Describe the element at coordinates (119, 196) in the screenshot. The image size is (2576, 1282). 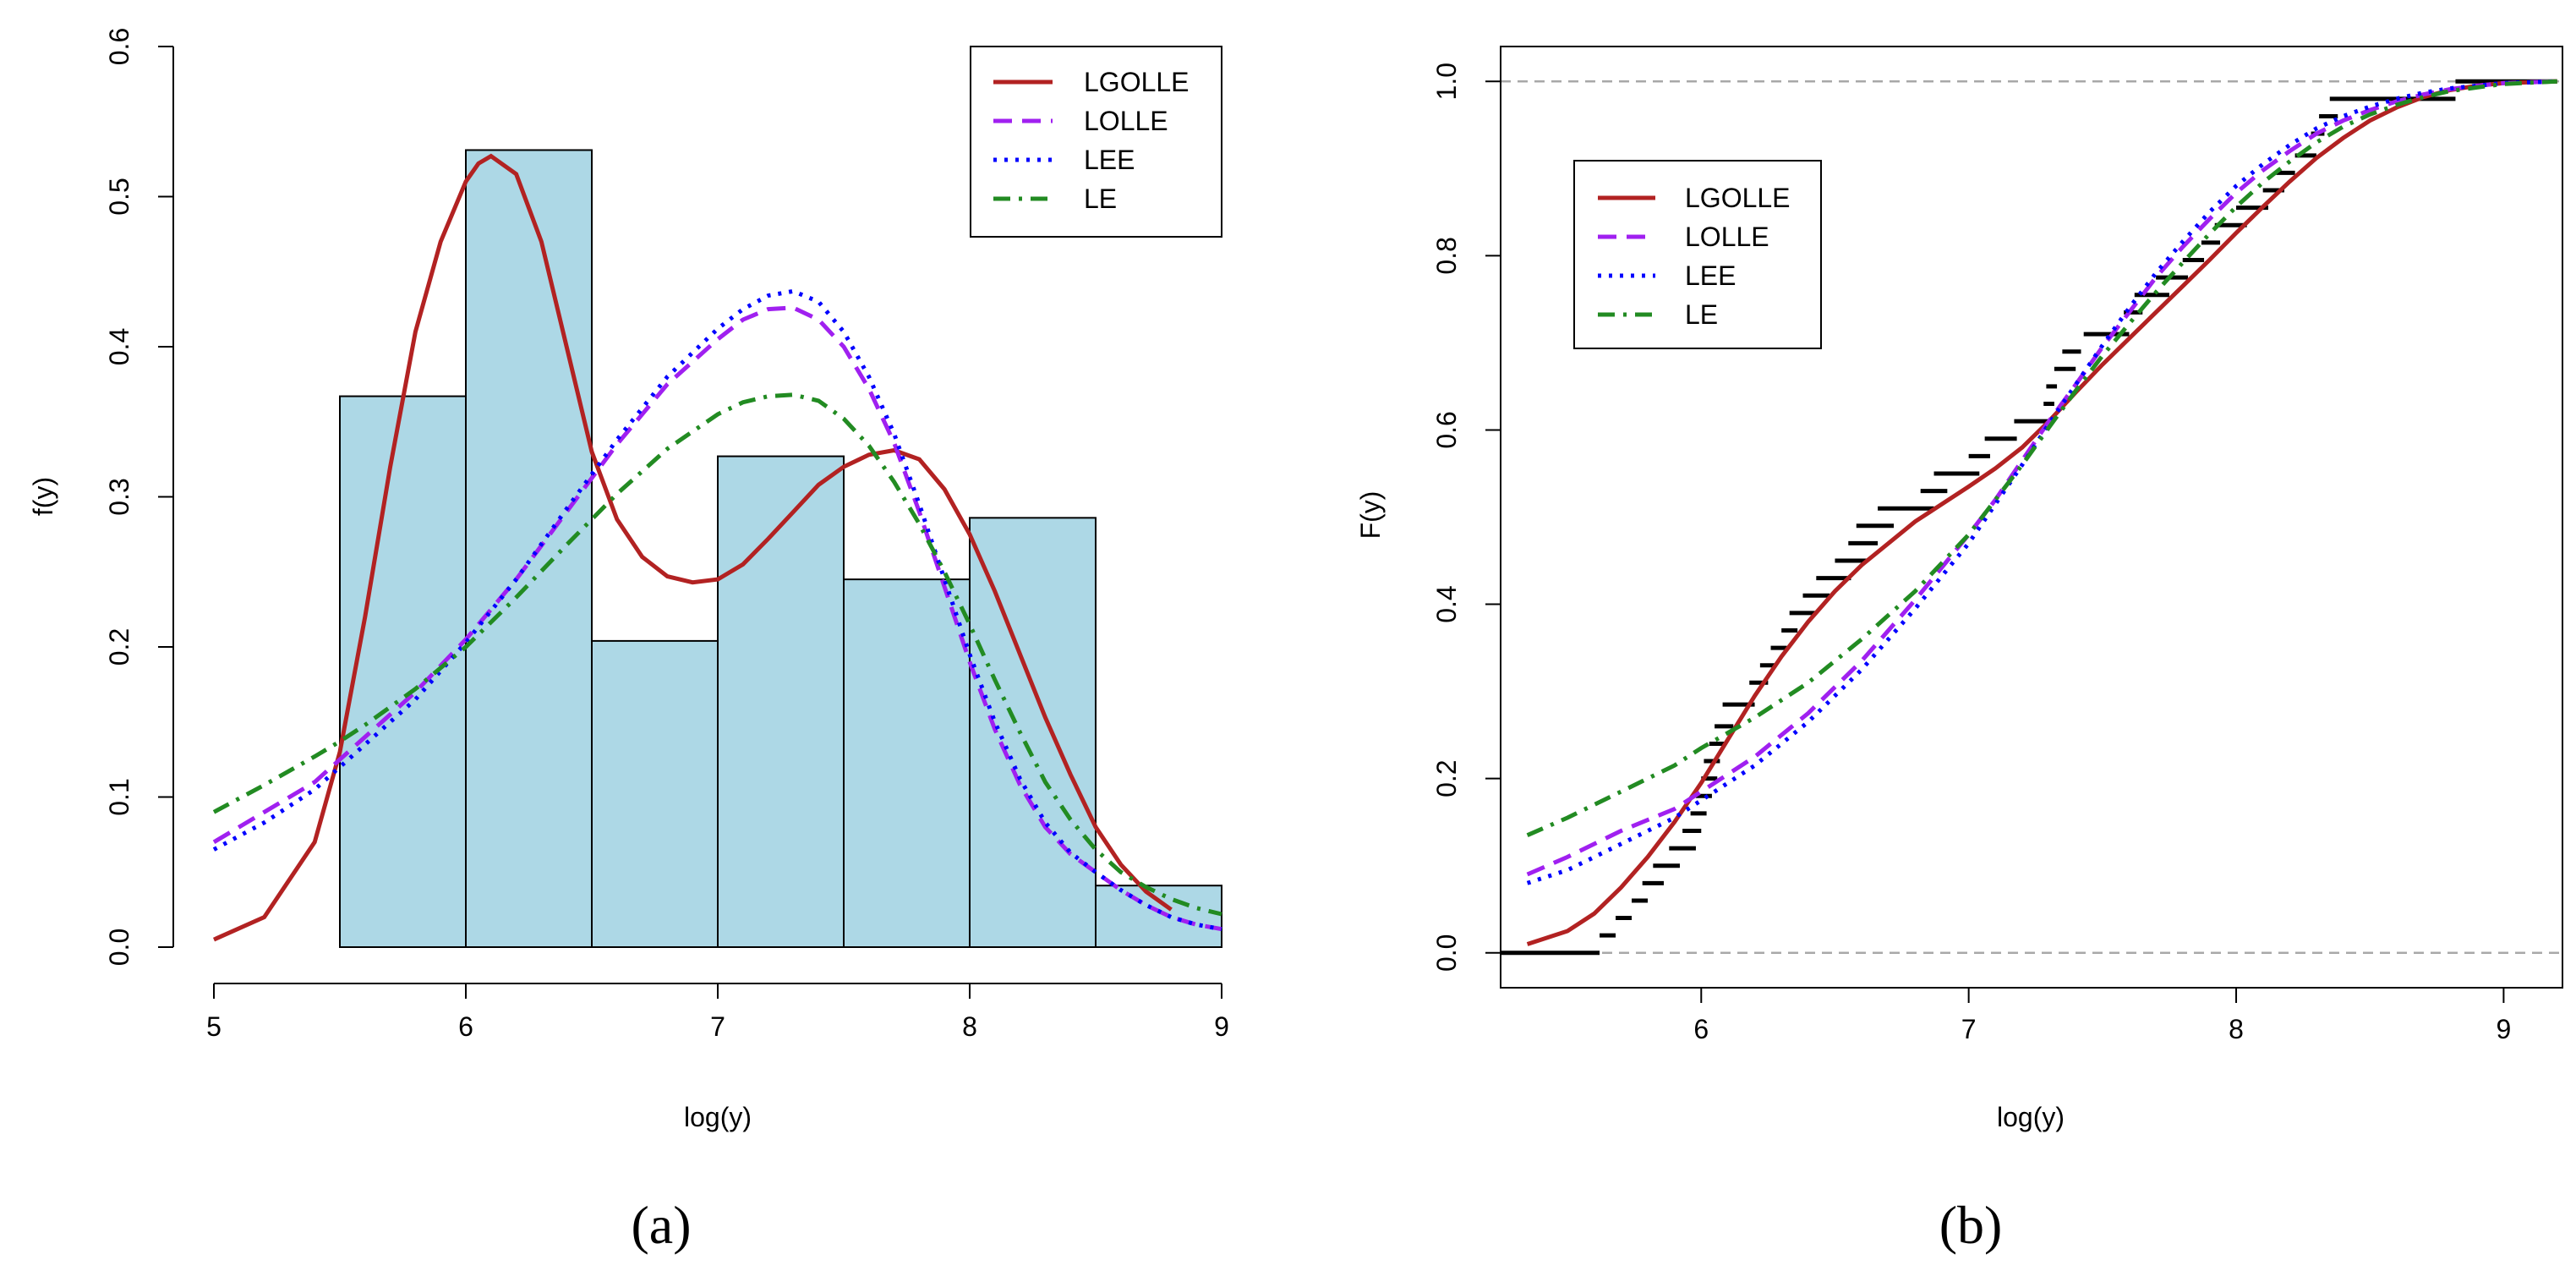
I see `y-tick-label: 0.5` at that location.